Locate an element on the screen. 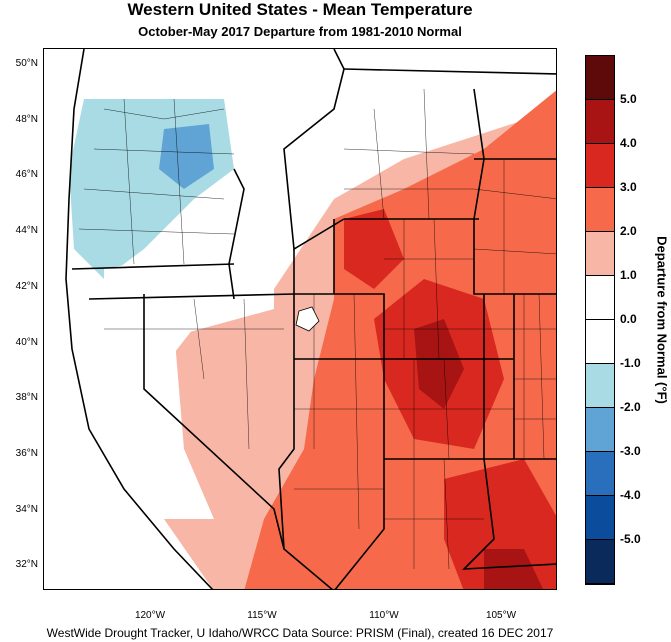  latitude-tick-label: 34°N is located at coordinates (26, 509).